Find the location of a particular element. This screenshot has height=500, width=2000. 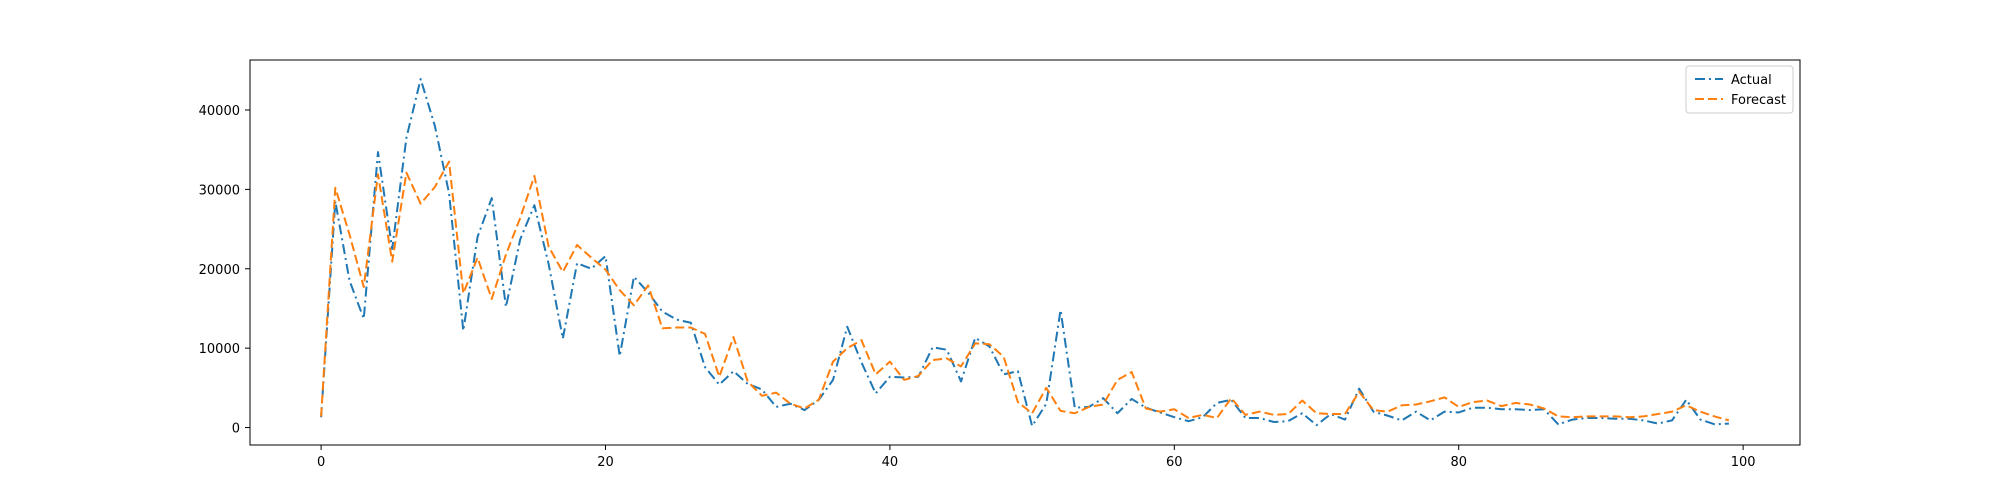

y-tick-label: 40000 is located at coordinates (219, 111).